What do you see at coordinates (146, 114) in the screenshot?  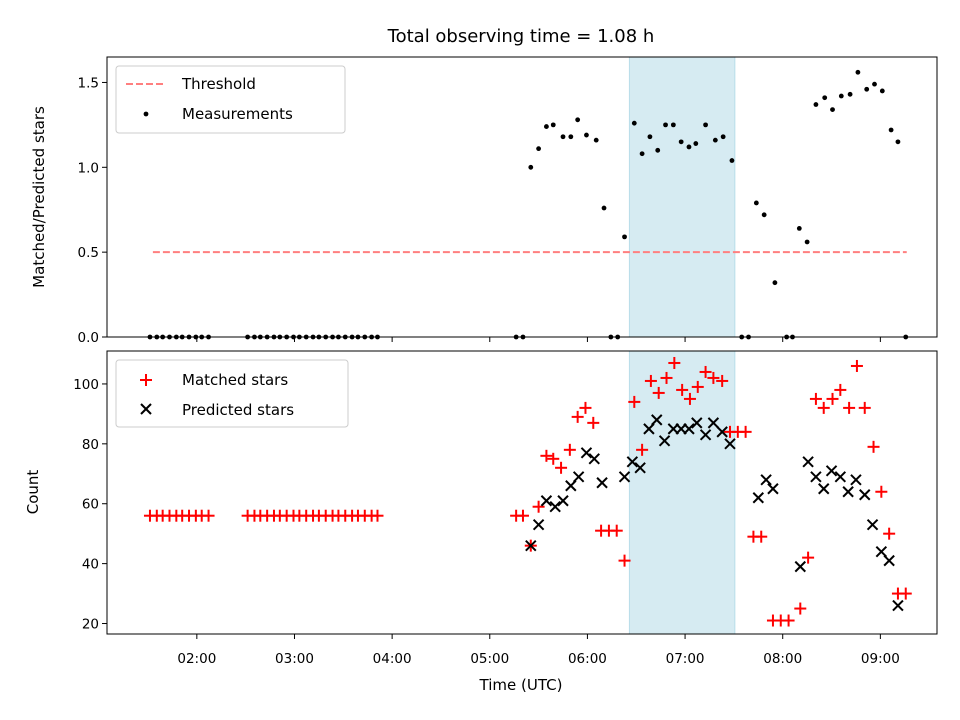 I see `measurements-legend-swatch` at bounding box center [146, 114].